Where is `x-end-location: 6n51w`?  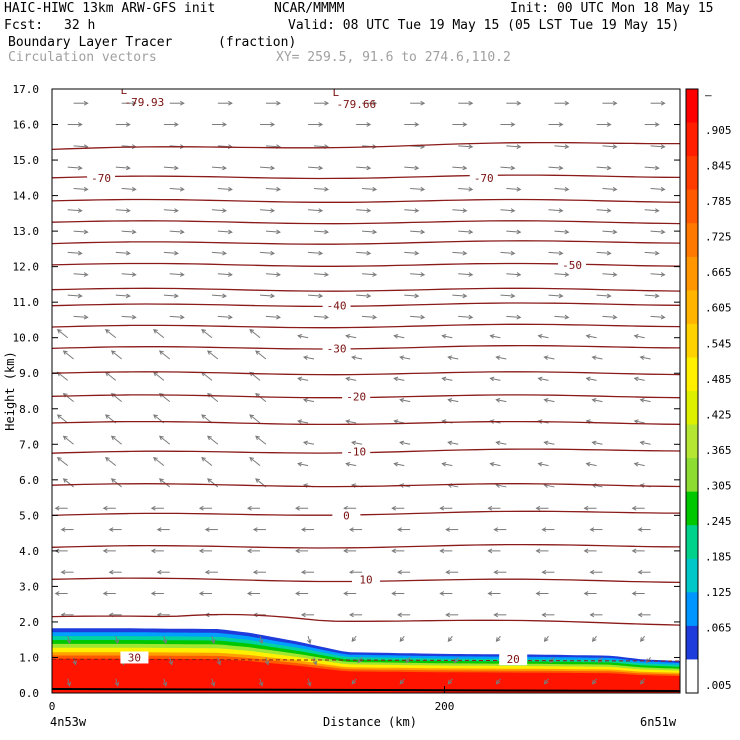 x-end-location: 6n51w is located at coordinates (658, 722).